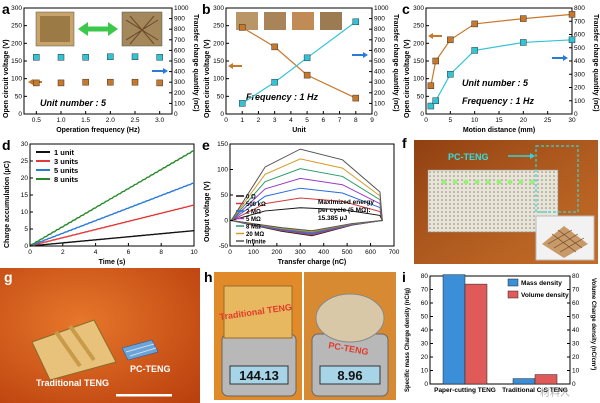 This screenshot has width=600, height=403. What do you see at coordinates (110, 120) in the screenshot?
I see `x-tick-label: 2.0` at bounding box center [110, 120].